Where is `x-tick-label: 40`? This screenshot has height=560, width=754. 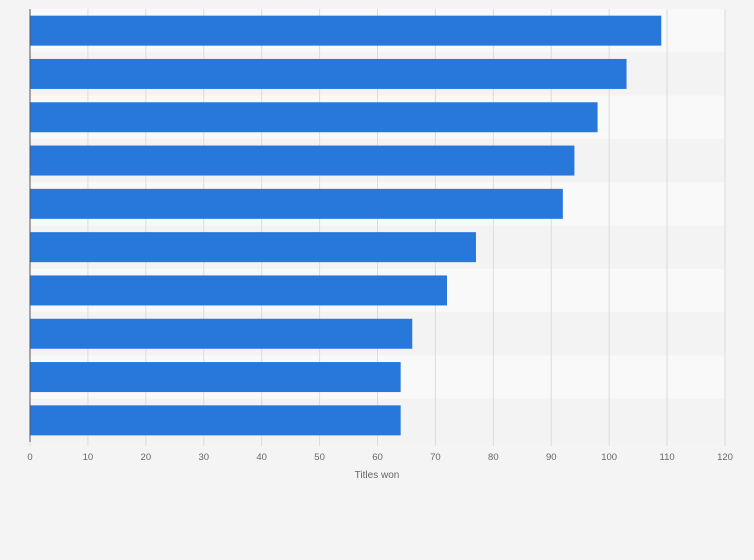 x-tick-label: 40 is located at coordinates (261, 457).